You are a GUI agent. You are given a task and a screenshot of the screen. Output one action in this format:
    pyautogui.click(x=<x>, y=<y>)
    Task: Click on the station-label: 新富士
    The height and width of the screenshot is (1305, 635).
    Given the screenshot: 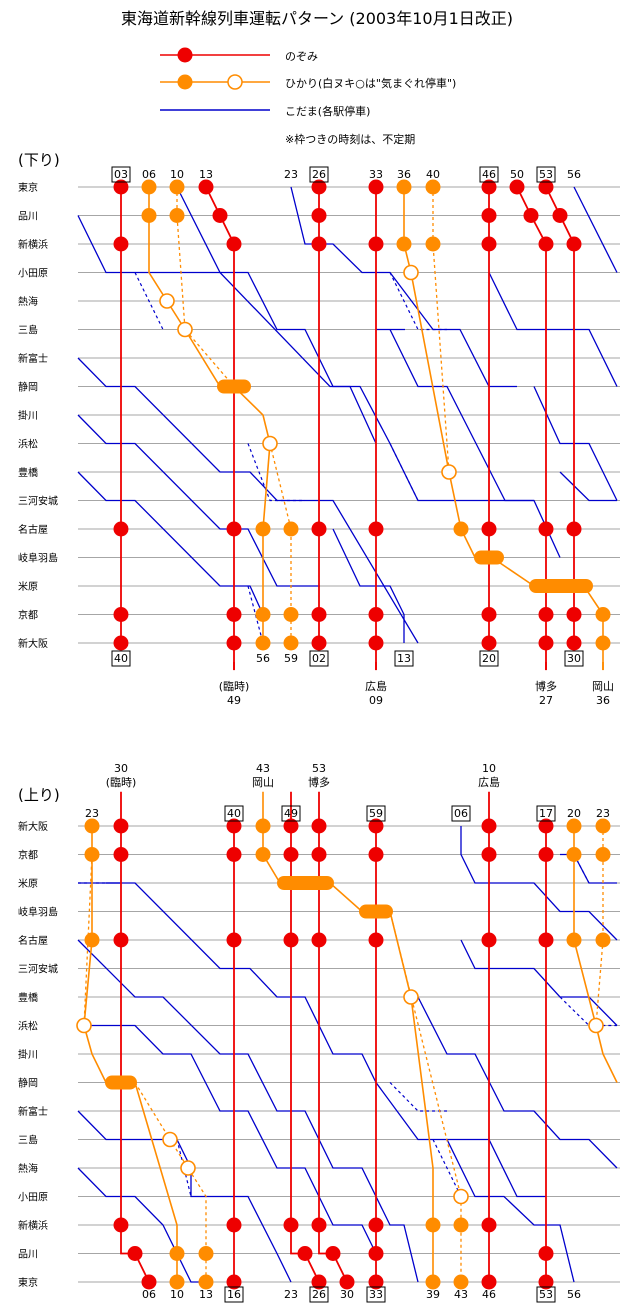 What is the action you would take?
    pyautogui.click(x=33, y=358)
    